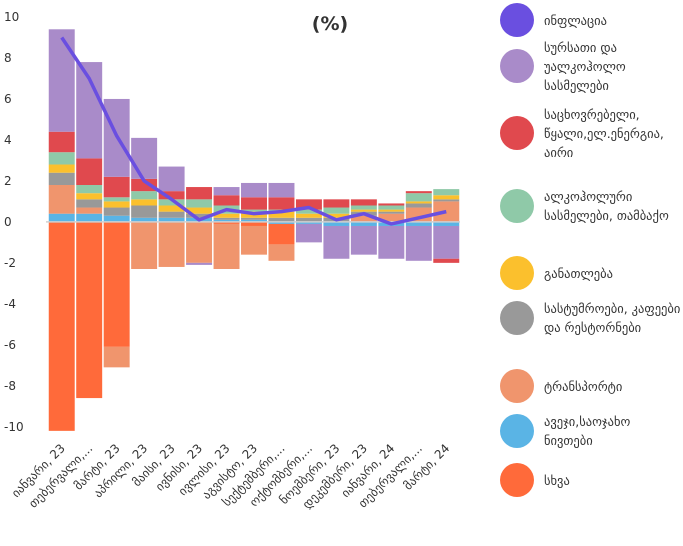  I want to click on legend-label: სასტუმროები, კაფეები და რესტორნები, so click(612, 318).